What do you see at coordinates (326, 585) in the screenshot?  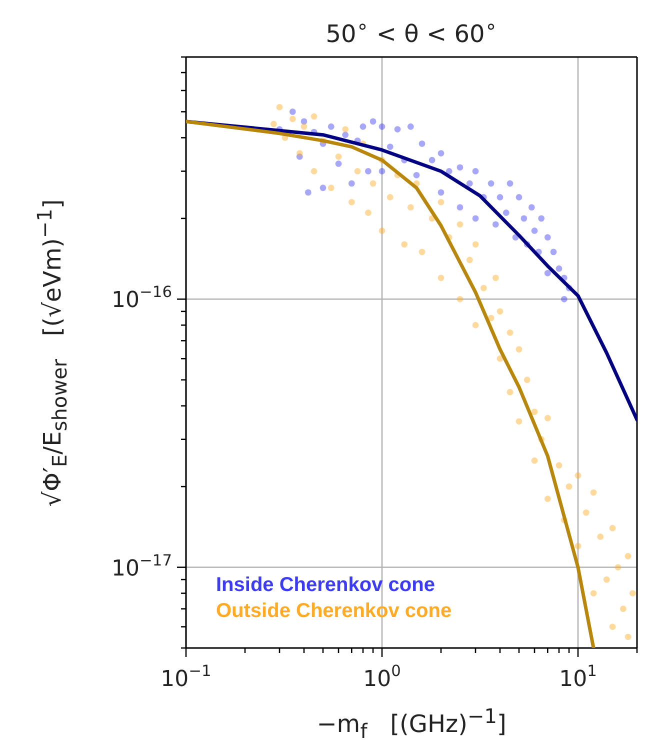 I see `text: Inside Cherenkov cone` at bounding box center [326, 585].